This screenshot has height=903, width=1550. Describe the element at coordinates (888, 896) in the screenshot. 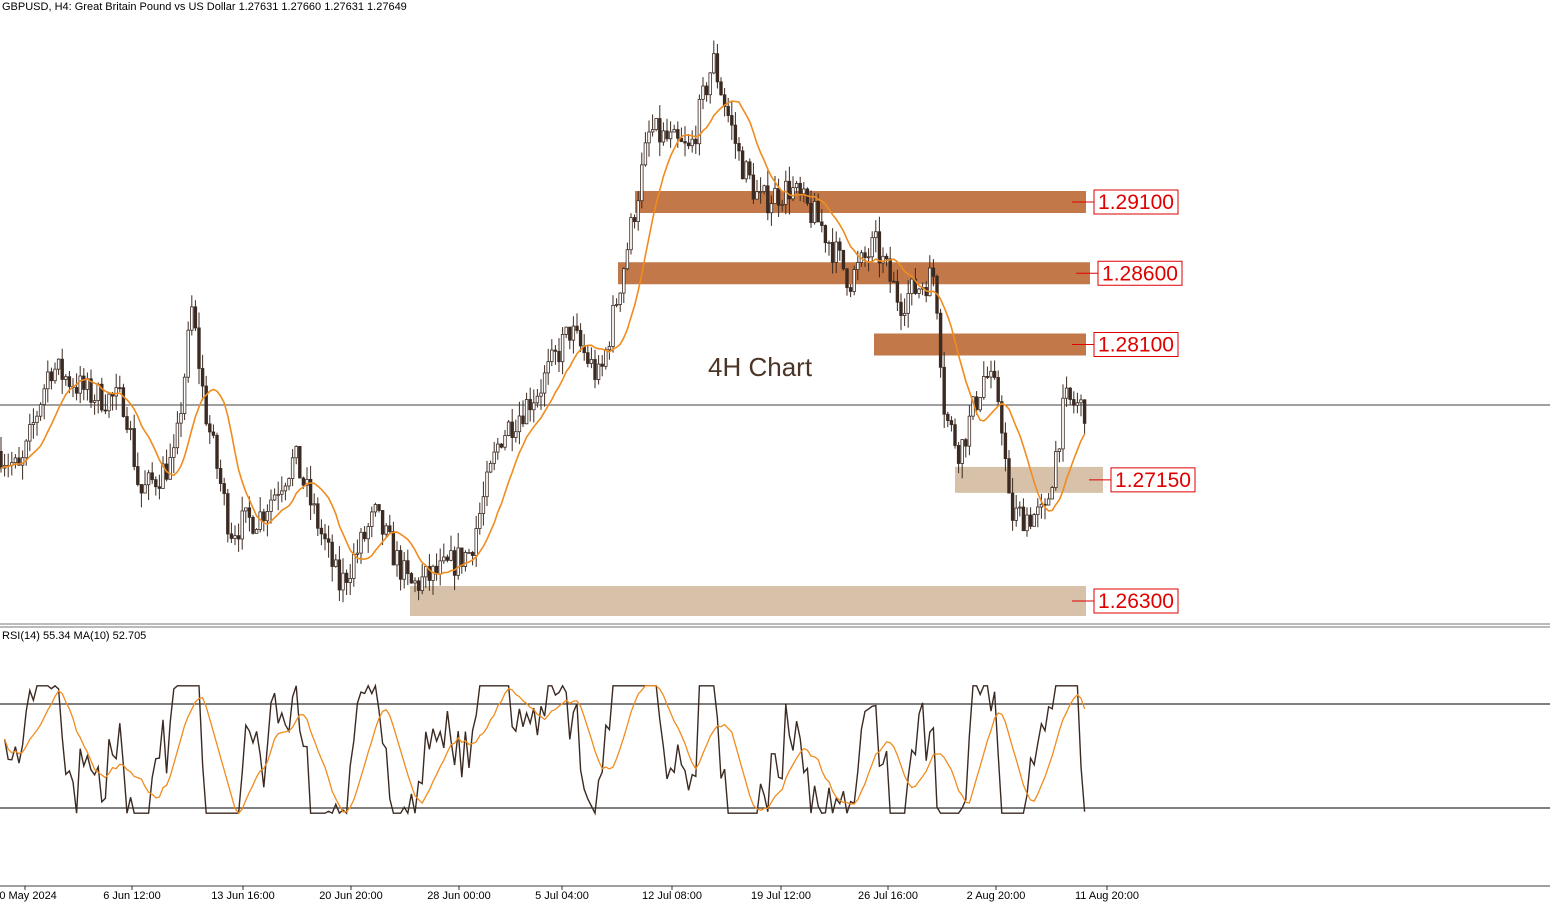

I see `time-tick-label: 26 Jul 16:00` at that location.